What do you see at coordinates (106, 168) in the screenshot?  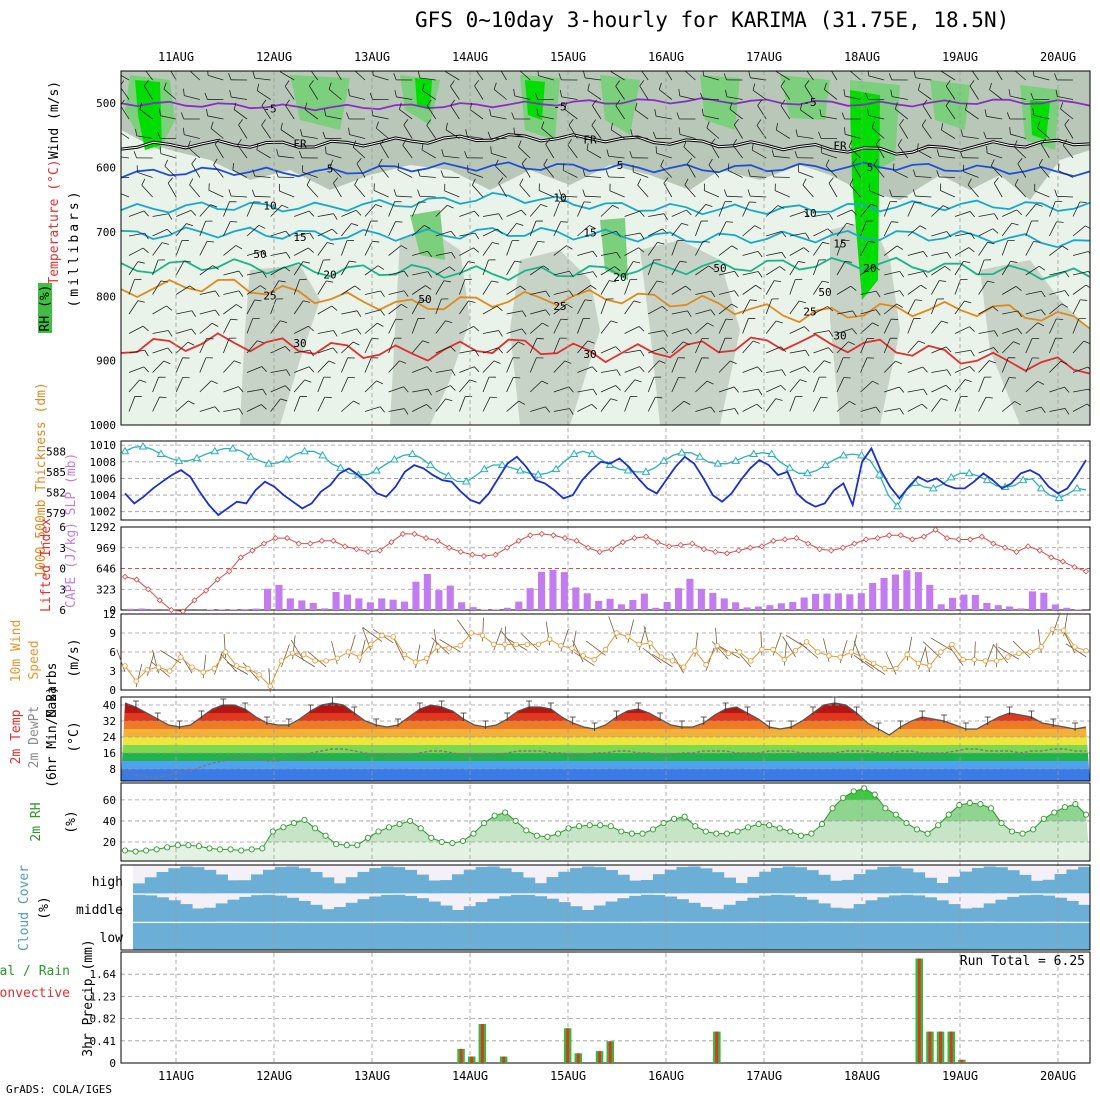 I see `pressure-tick: 600` at bounding box center [106, 168].